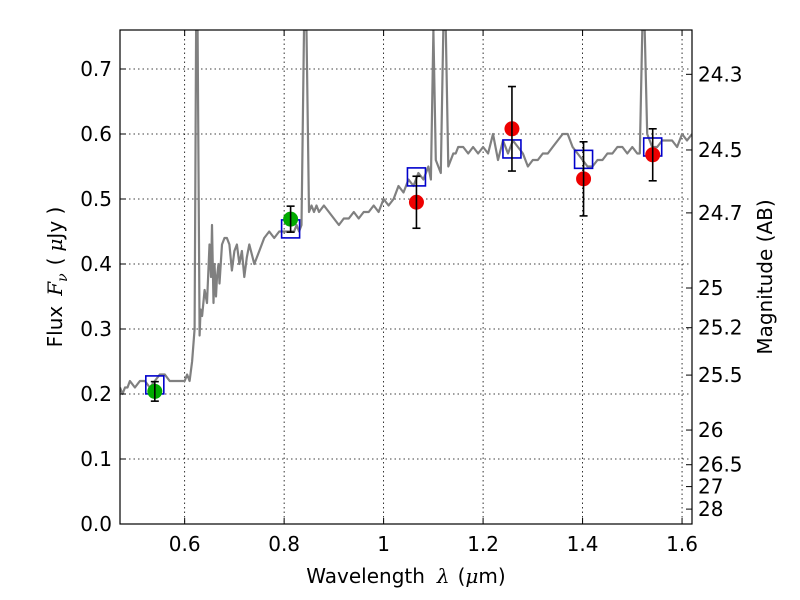 This screenshot has width=800, height=600. What do you see at coordinates (720, 213) in the screenshot?
I see `magnitude-tick-label: 24.7` at bounding box center [720, 213].